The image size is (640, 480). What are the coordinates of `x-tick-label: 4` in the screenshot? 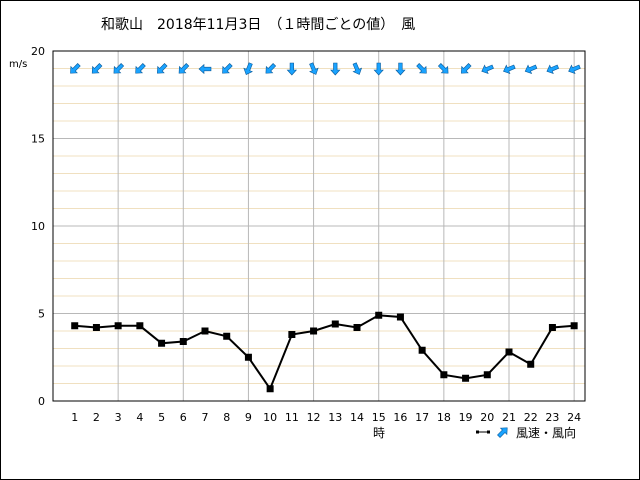 It's located at (139, 417).